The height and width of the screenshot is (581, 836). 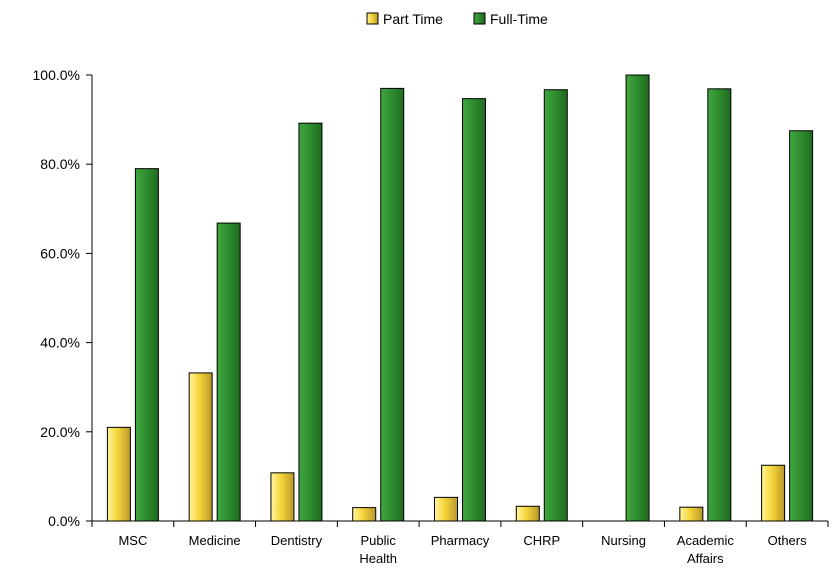 What do you see at coordinates (413, 19) in the screenshot?
I see `legend-label: Part Time` at bounding box center [413, 19].